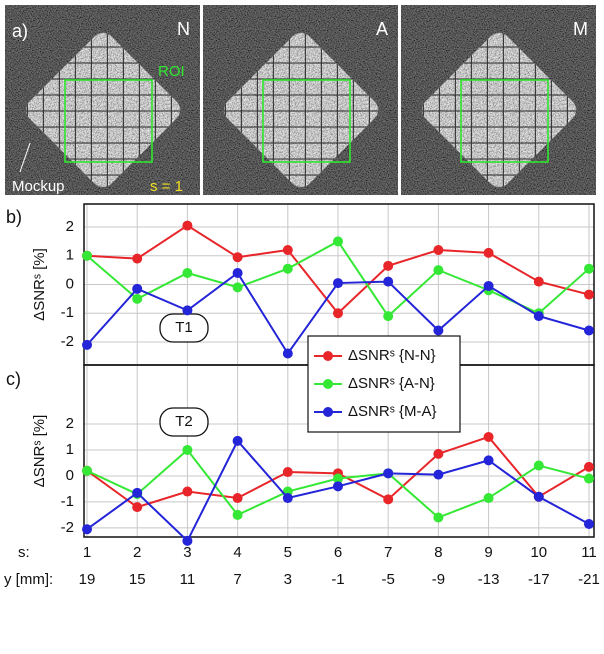 This screenshot has height=654, width=604. What do you see at coordinates (392, 355) in the screenshot?
I see `legend-label: ΔSNRˢ {N-N}` at bounding box center [392, 355].